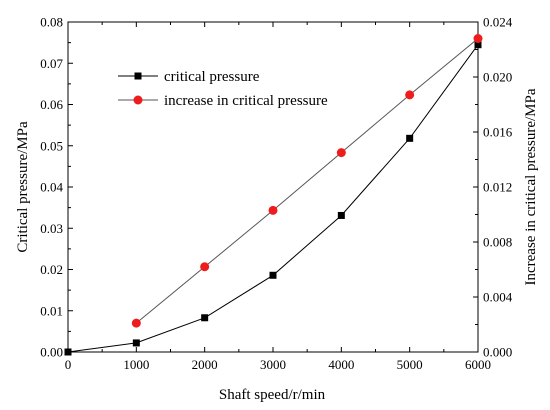  Describe the element at coordinates (51, 63) in the screenshot. I see `y-tick-label: 0.07` at that location.